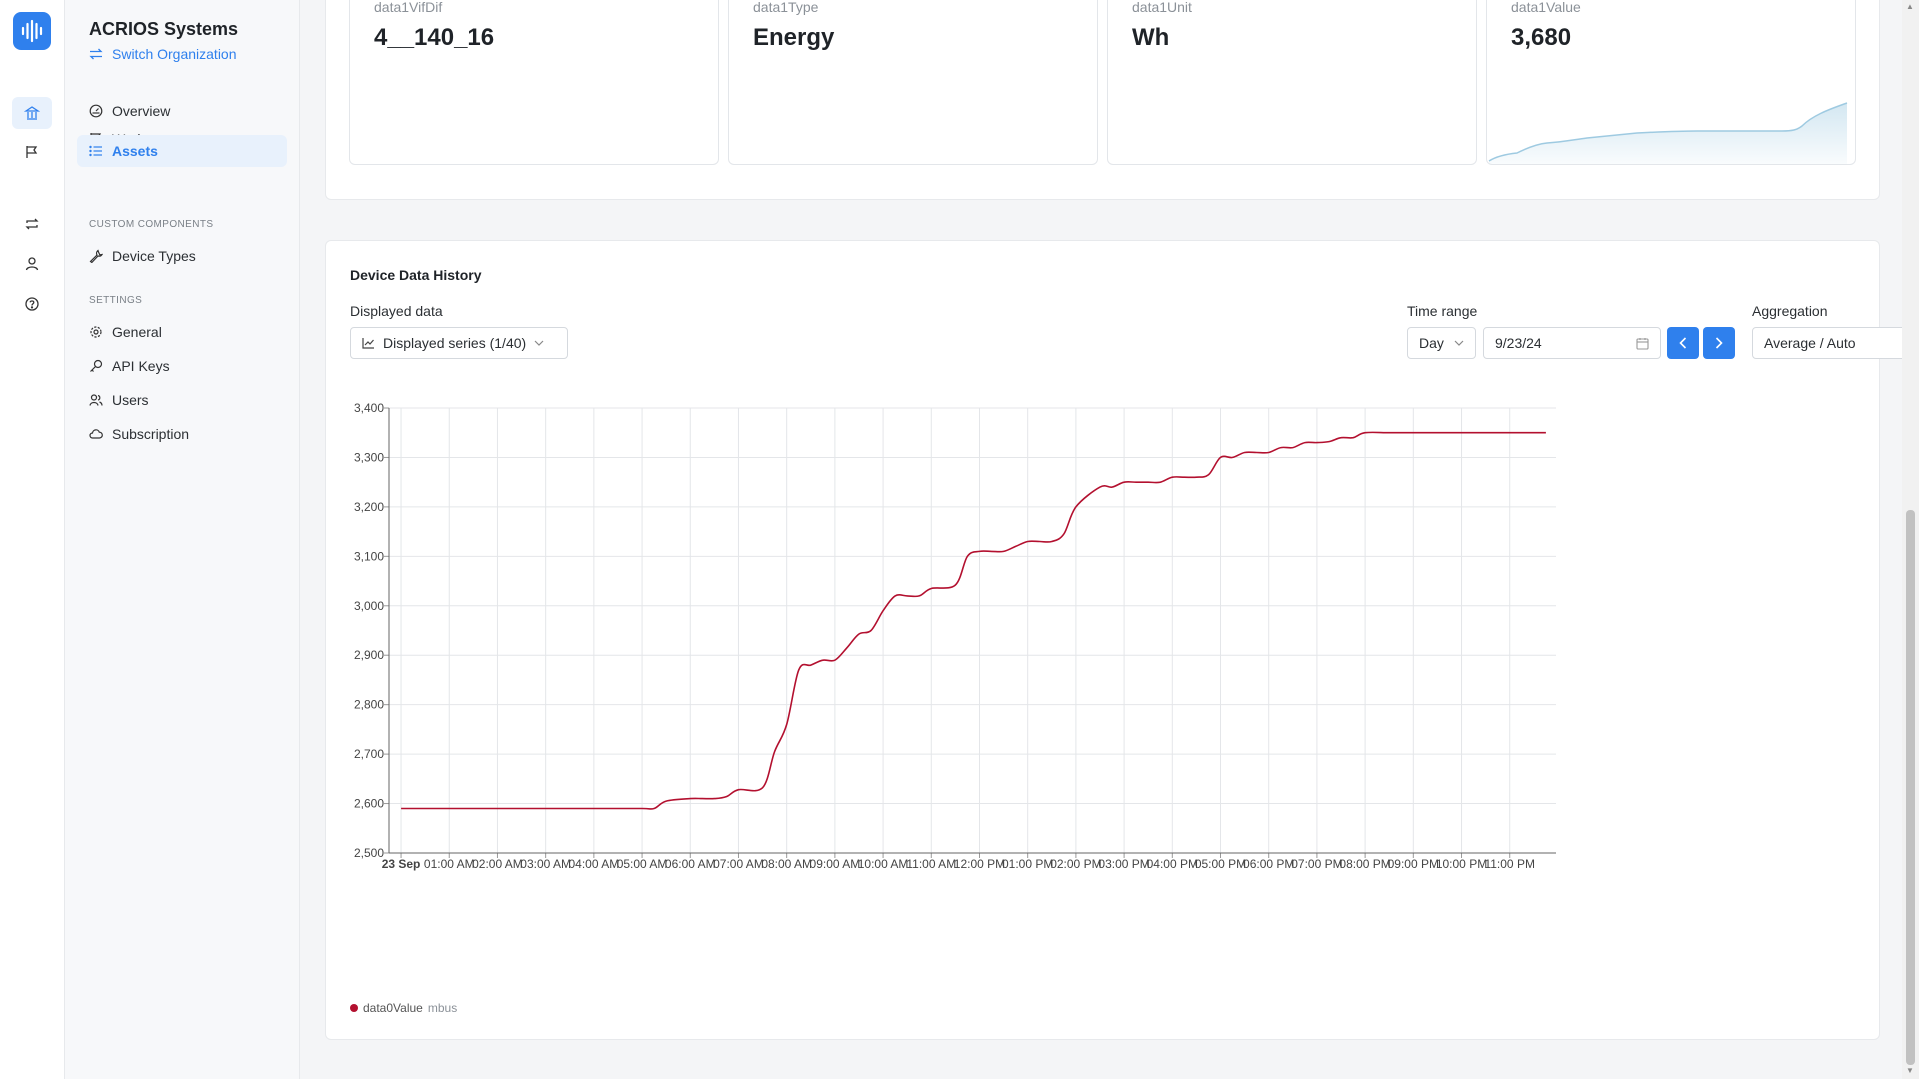 This screenshot has height=1079, width=1919. Describe the element at coordinates (642, 864) in the screenshot. I see `x-tick-label: 05:00 AM` at that location.